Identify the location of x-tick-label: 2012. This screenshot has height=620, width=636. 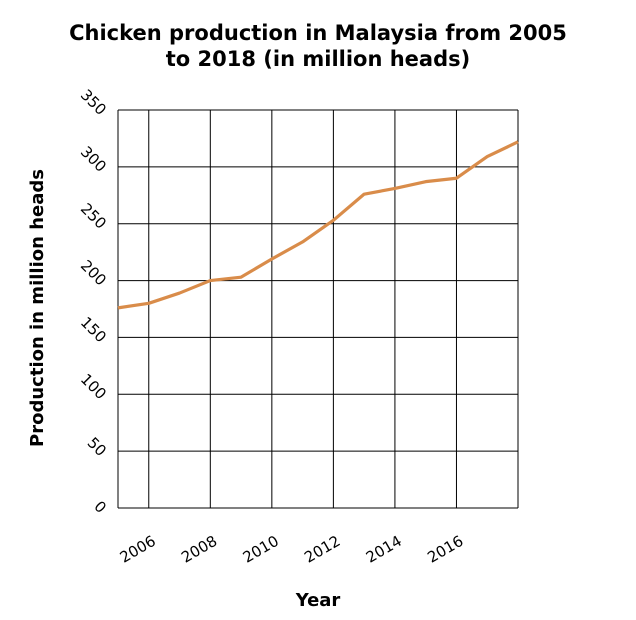
(322, 549).